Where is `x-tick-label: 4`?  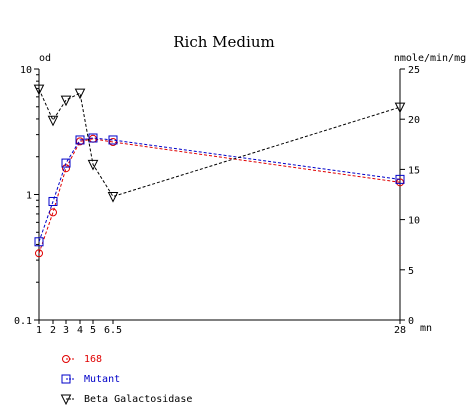
x-tick-label: 4 is located at coordinates (80, 330).